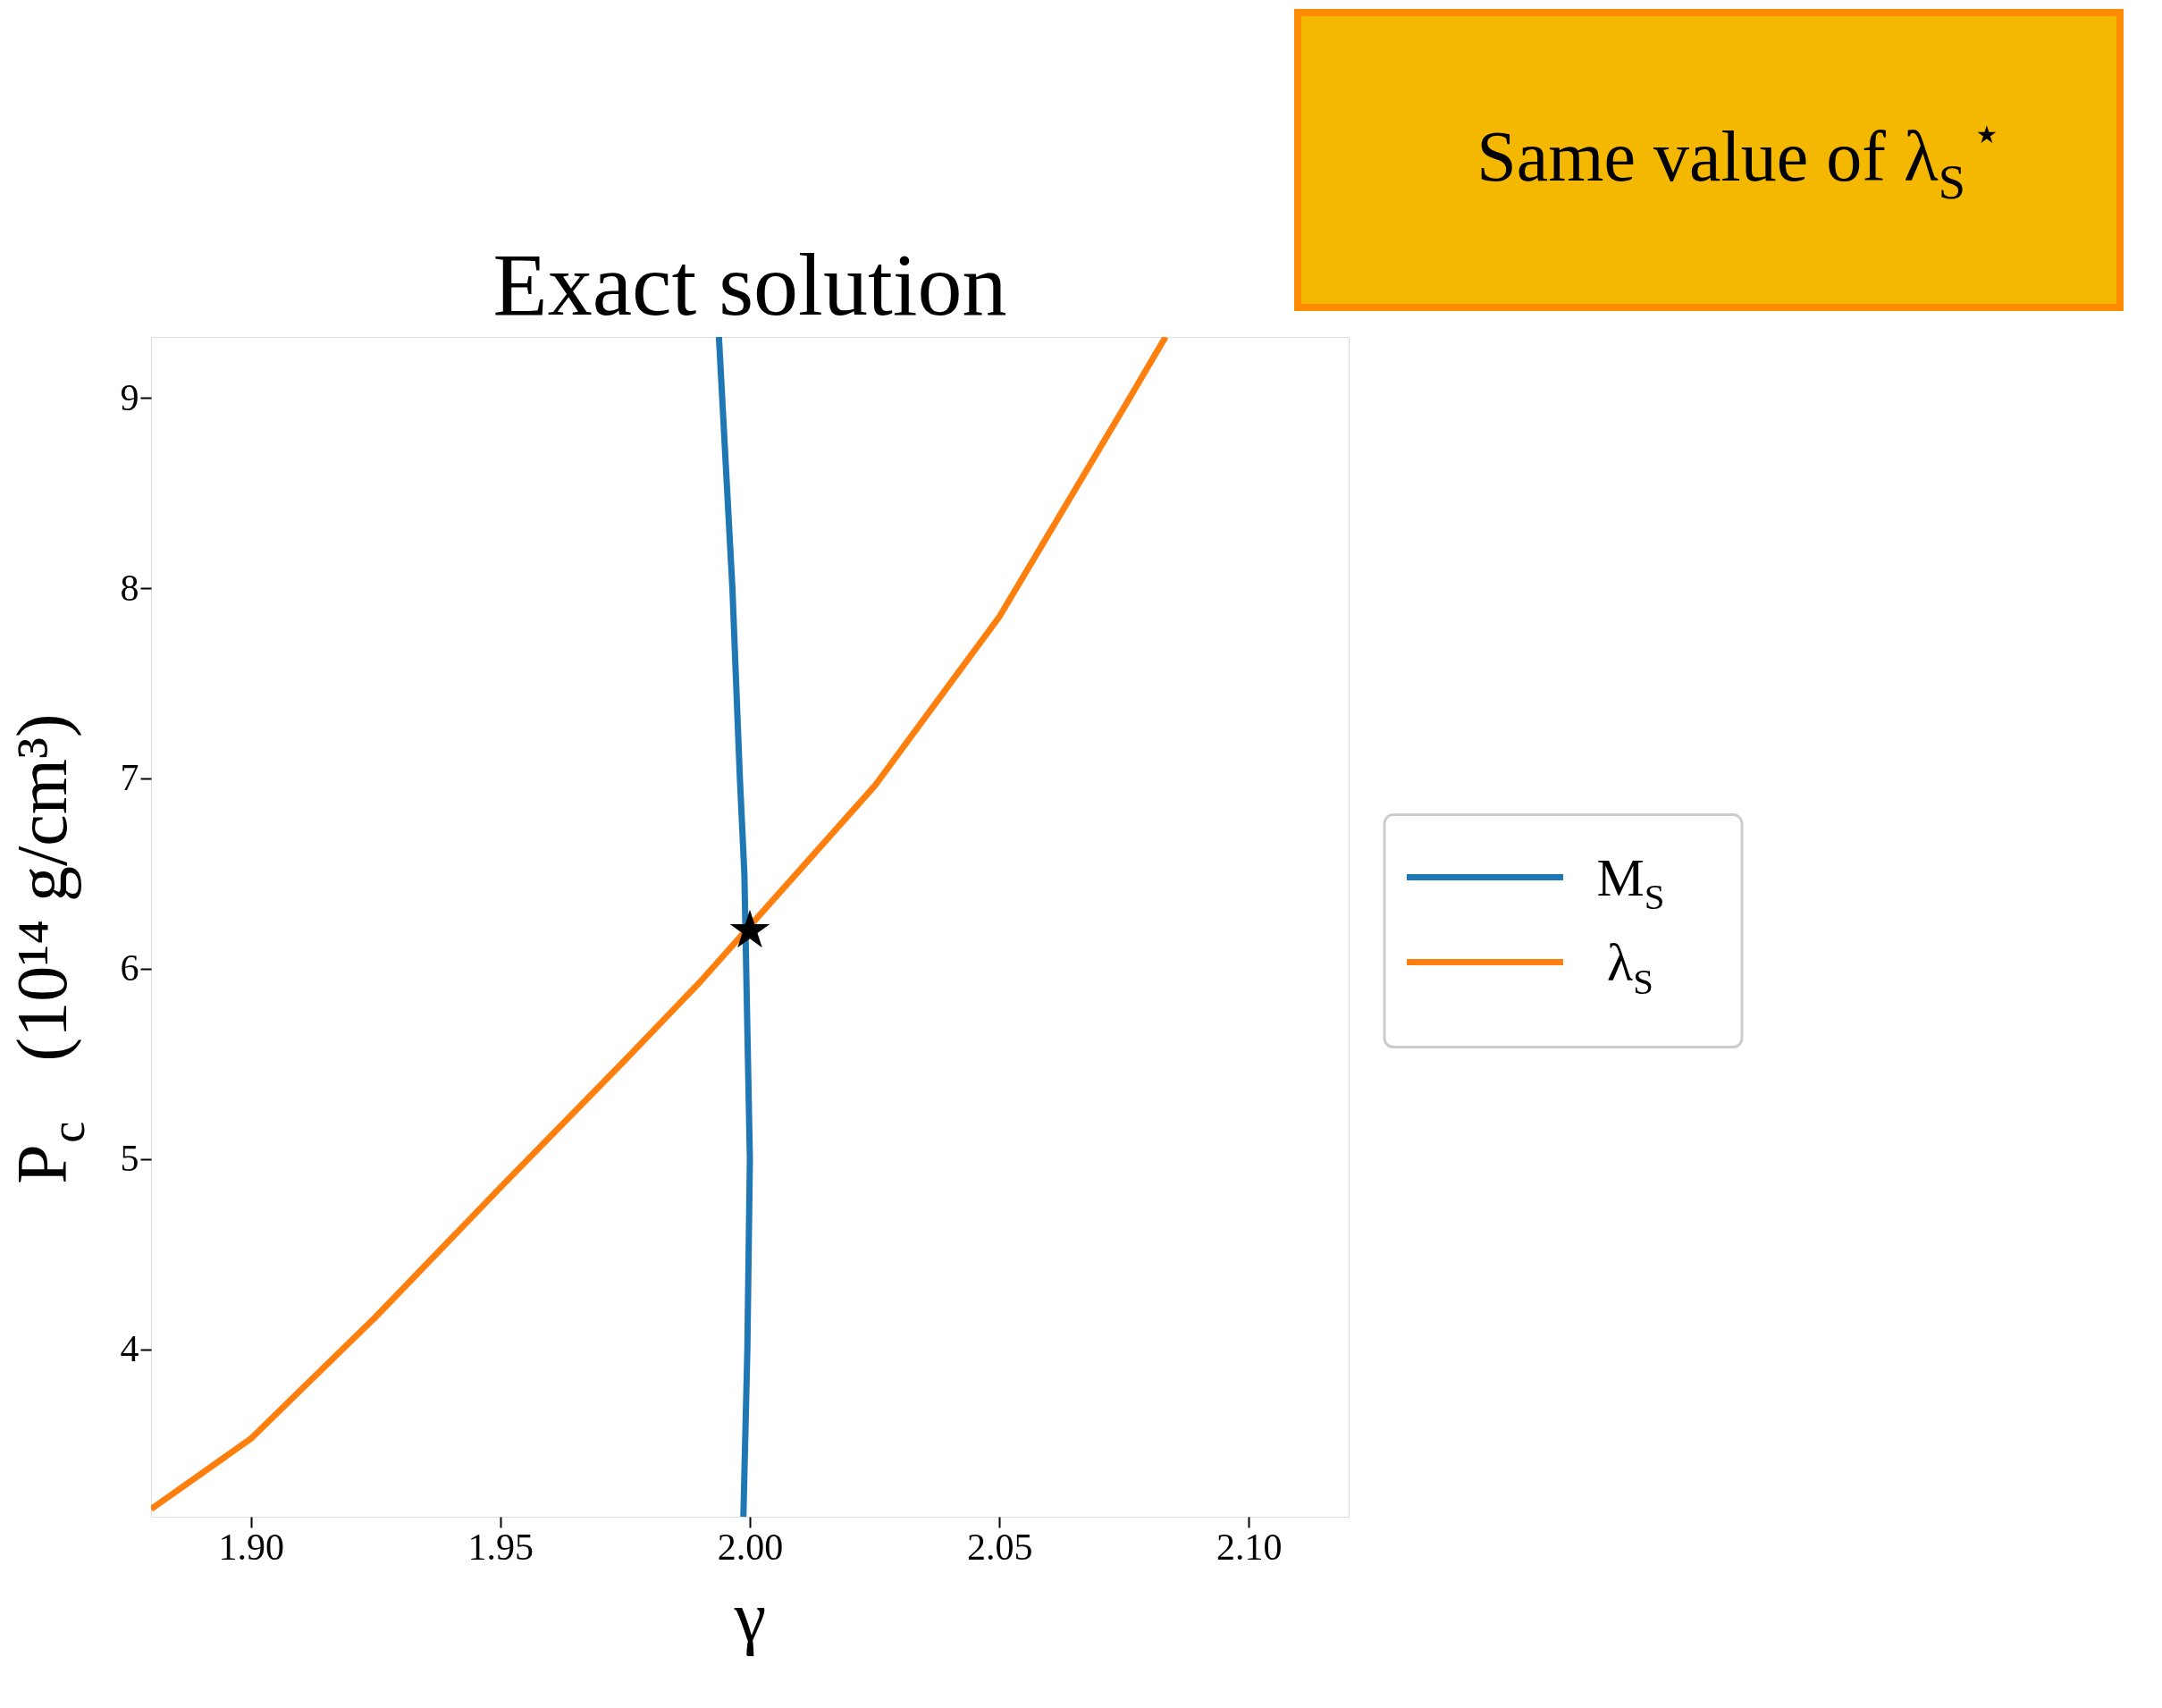 The image size is (2162, 1708). What do you see at coordinates (129, 397) in the screenshot?
I see `y-tick-label: 9` at bounding box center [129, 397].